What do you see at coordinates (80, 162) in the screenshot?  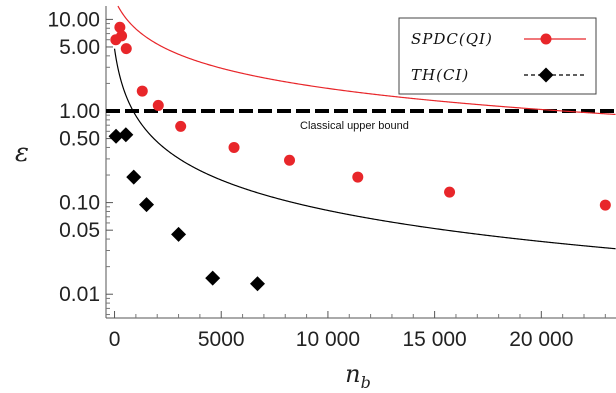 I see `y-axis: 10.00 5.00 1.00 0.50 0.10 0.05 0.01` at bounding box center [80, 162].